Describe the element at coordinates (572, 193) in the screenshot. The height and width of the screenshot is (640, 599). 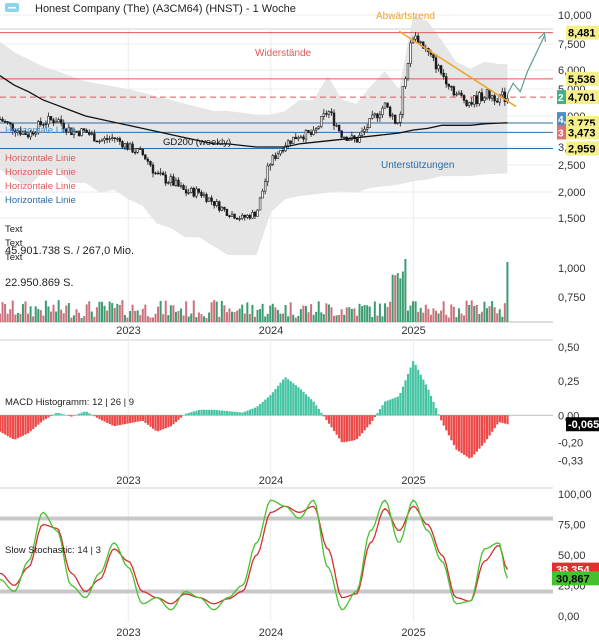
I see `price-tick-label: 2,000` at that location.